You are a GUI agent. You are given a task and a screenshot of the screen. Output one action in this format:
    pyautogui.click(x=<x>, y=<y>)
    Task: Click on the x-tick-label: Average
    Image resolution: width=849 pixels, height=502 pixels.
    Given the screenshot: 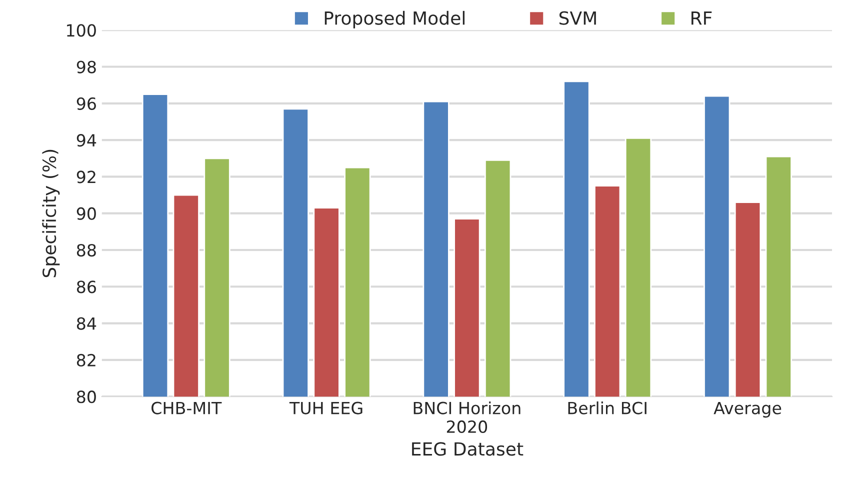 What is the action you would take?
    pyautogui.click(x=748, y=410)
    